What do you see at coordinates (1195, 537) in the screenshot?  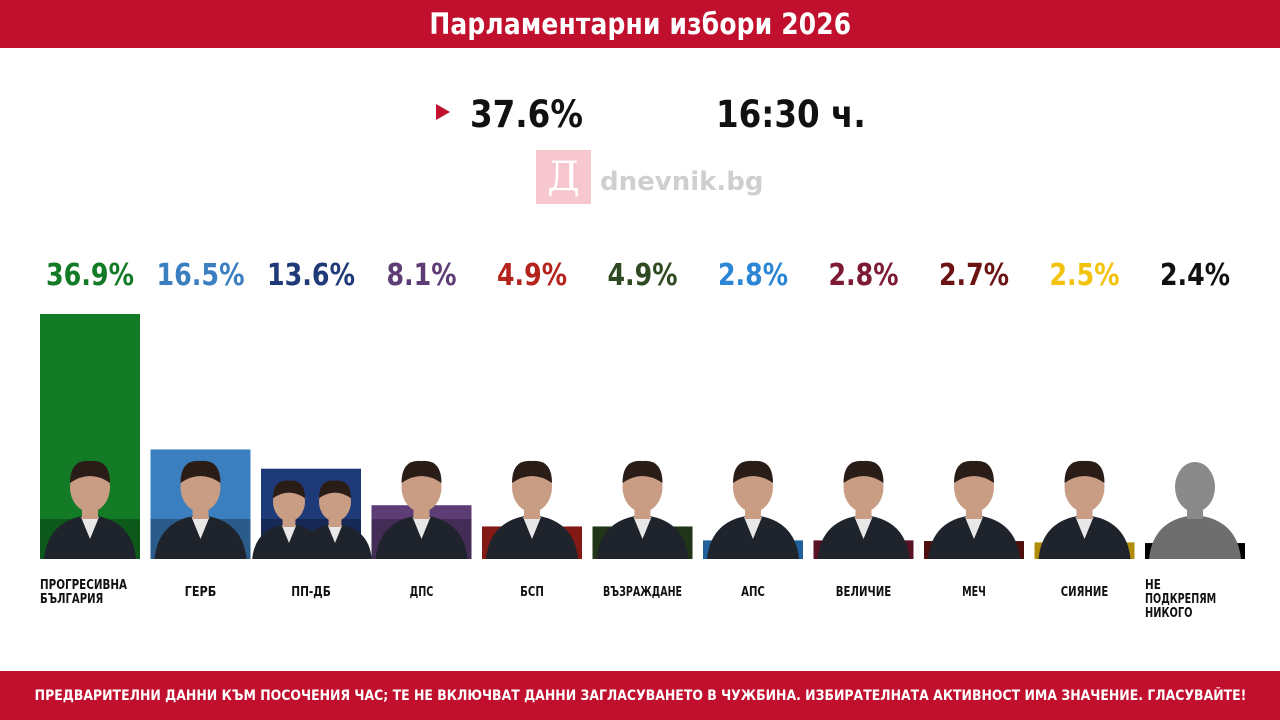 I see `portrait-body` at bounding box center [1195, 537].